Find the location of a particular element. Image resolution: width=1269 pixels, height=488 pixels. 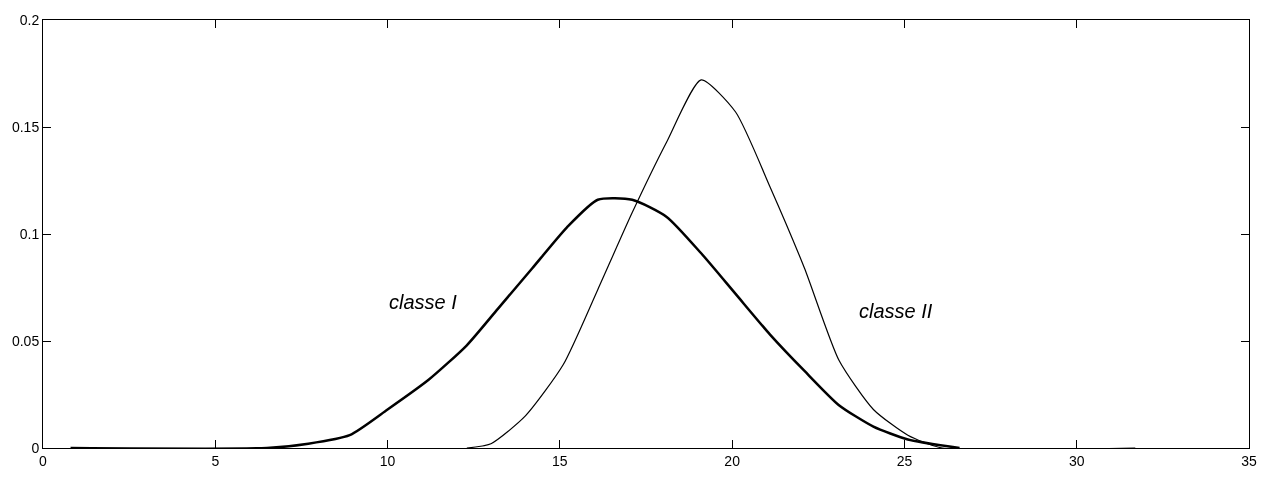

x-tick-label: 15 is located at coordinates (560, 460).